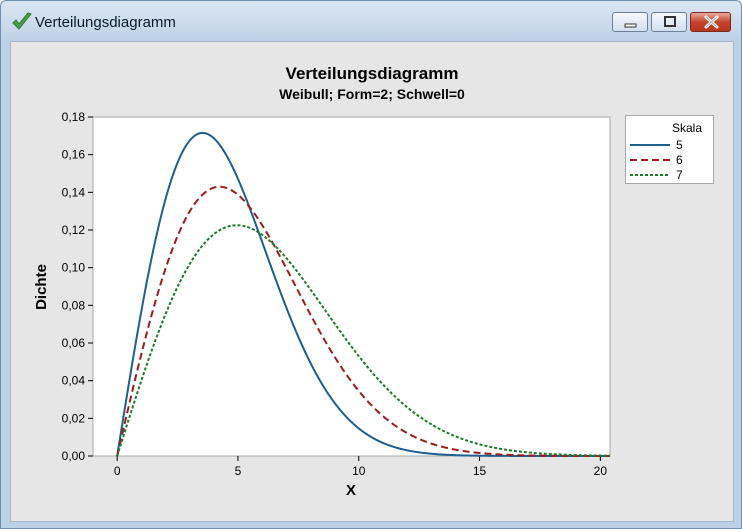 This screenshot has width=742, height=529. What do you see at coordinates (601, 471) in the screenshot?
I see `x-tick-label: 20` at bounding box center [601, 471].